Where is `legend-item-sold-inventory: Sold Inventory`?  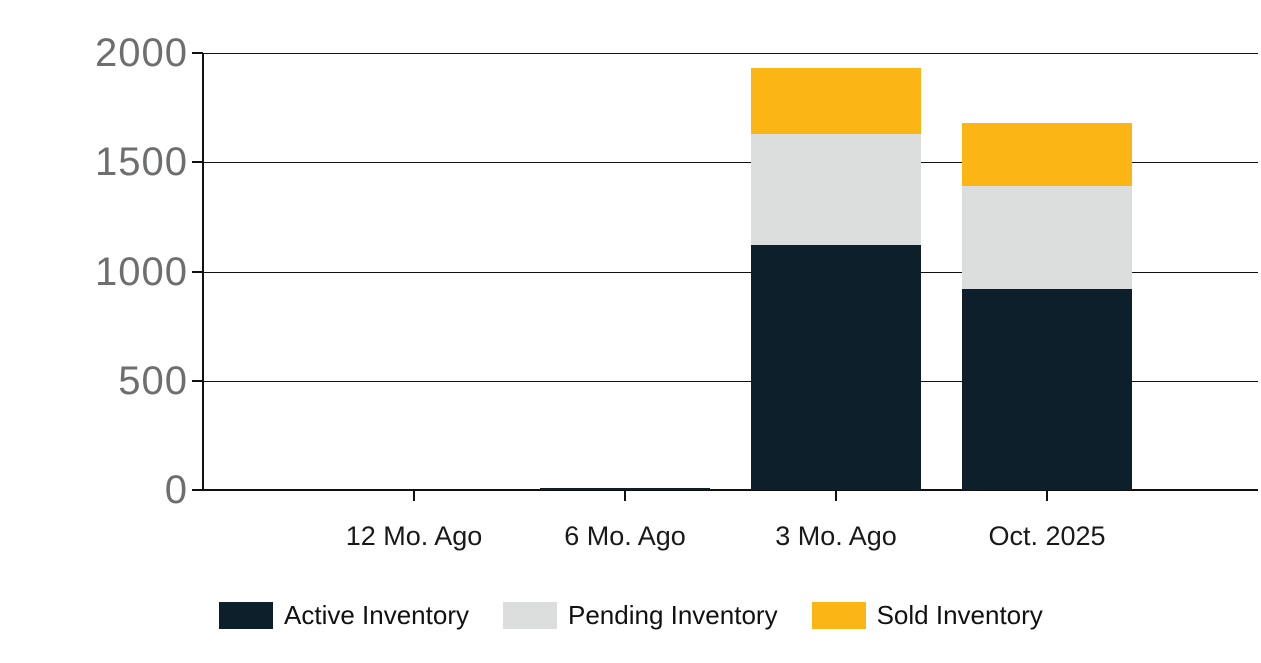 legend-item-sold-inventory: Sold Inventory is located at coordinates (927, 615).